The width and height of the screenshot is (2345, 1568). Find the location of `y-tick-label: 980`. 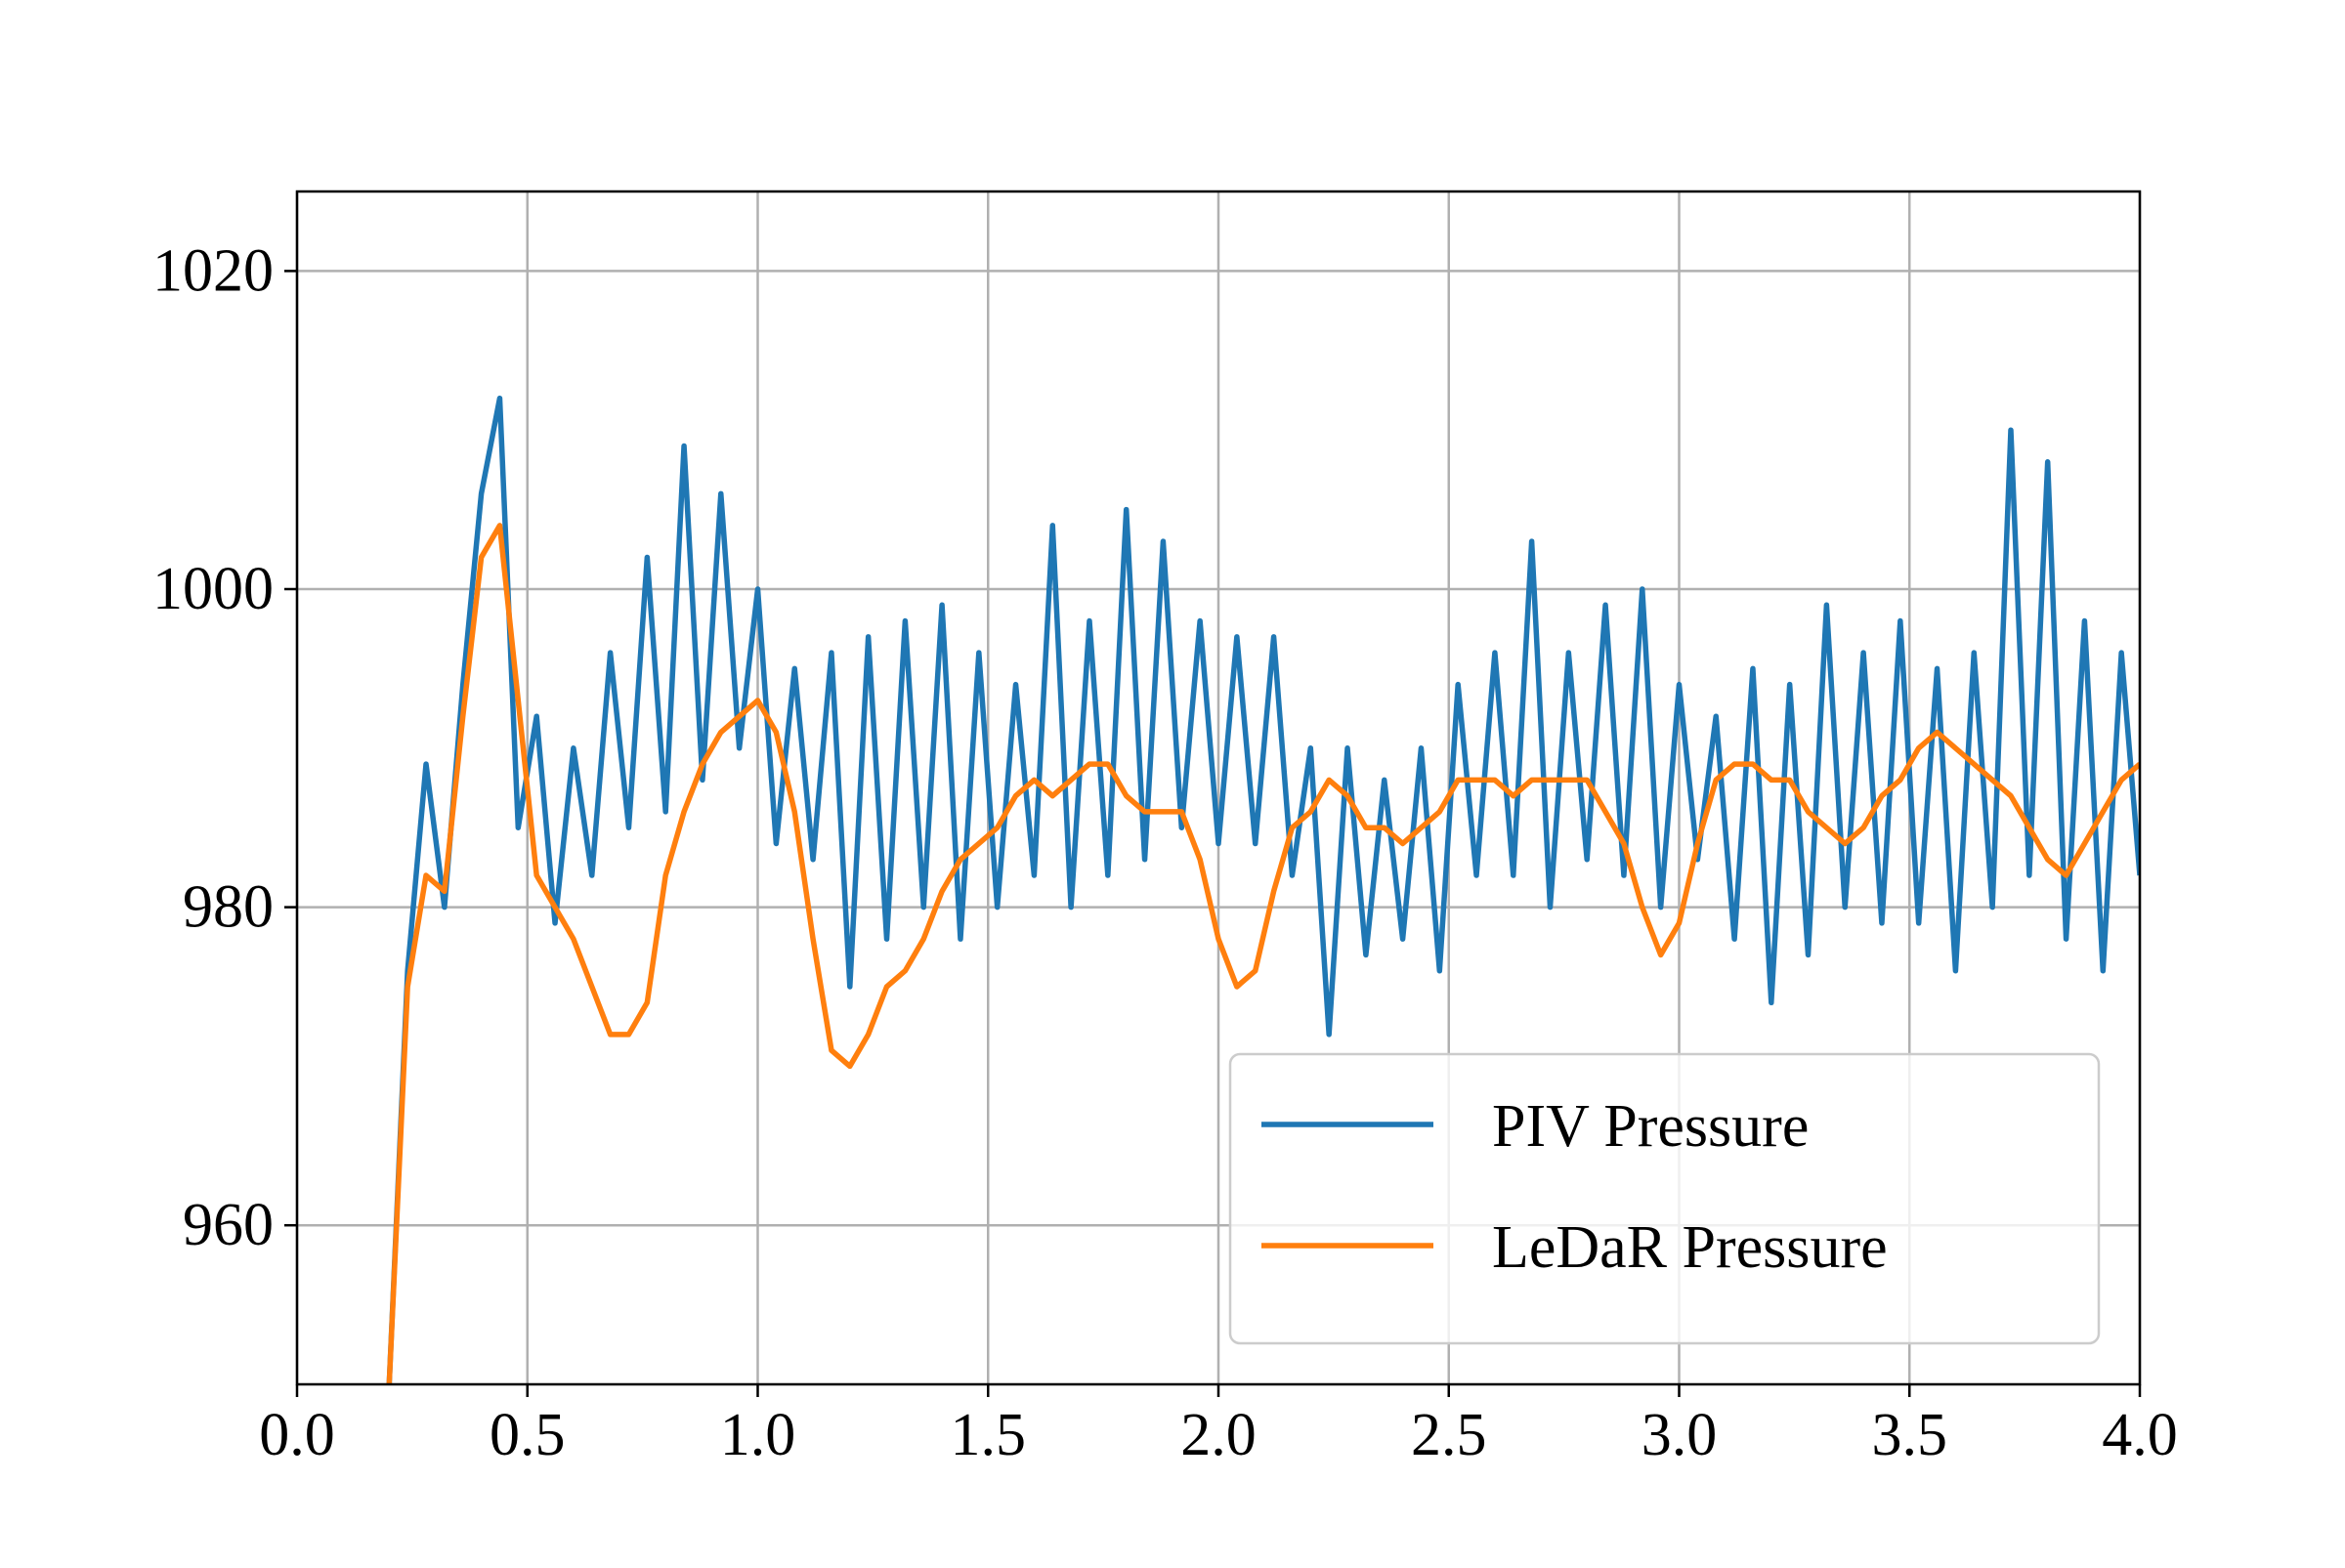

y-tick-label: 980 is located at coordinates (228, 907).